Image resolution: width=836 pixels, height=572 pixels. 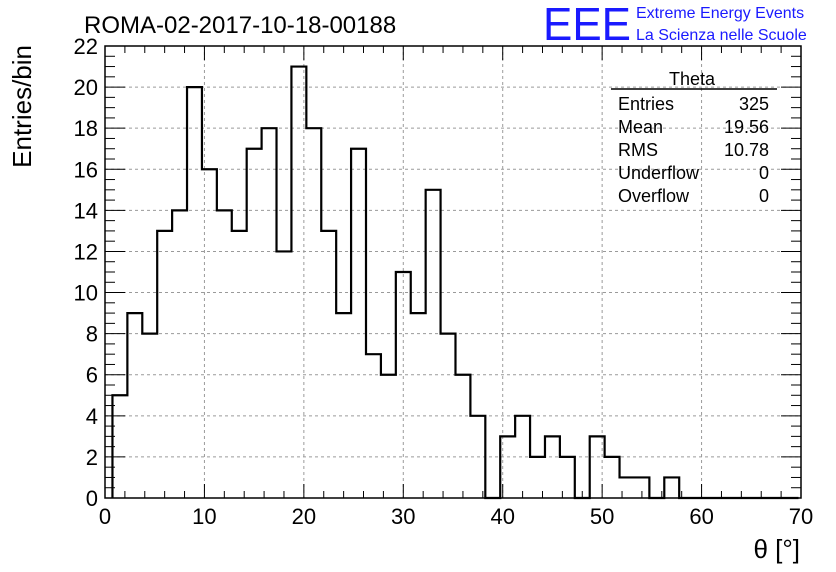 I want to click on x-tick-label: 10, so click(x=204, y=516).